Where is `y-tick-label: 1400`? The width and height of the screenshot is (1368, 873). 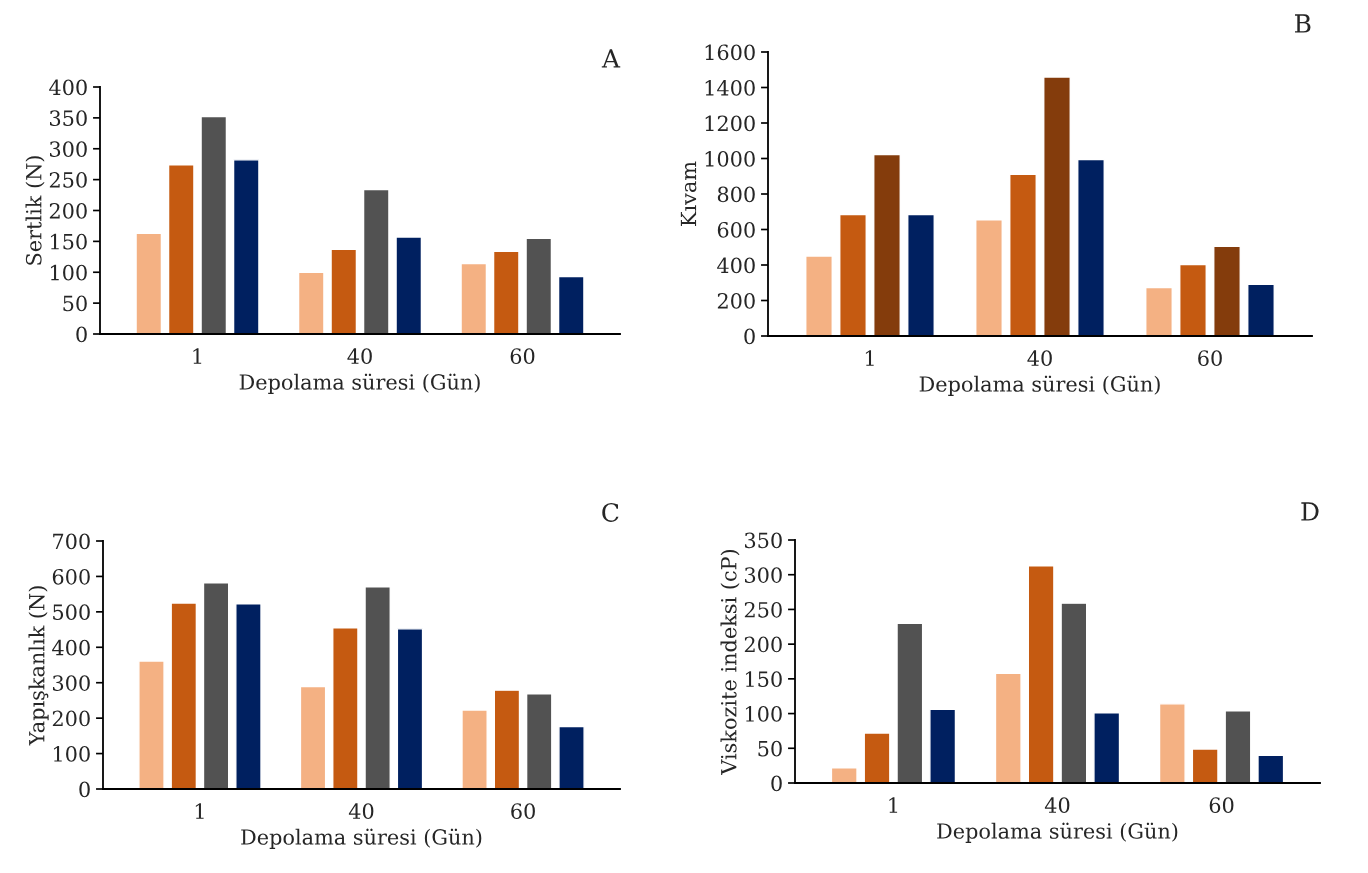
y-tick-label: 1400 is located at coordinates (730, 87).